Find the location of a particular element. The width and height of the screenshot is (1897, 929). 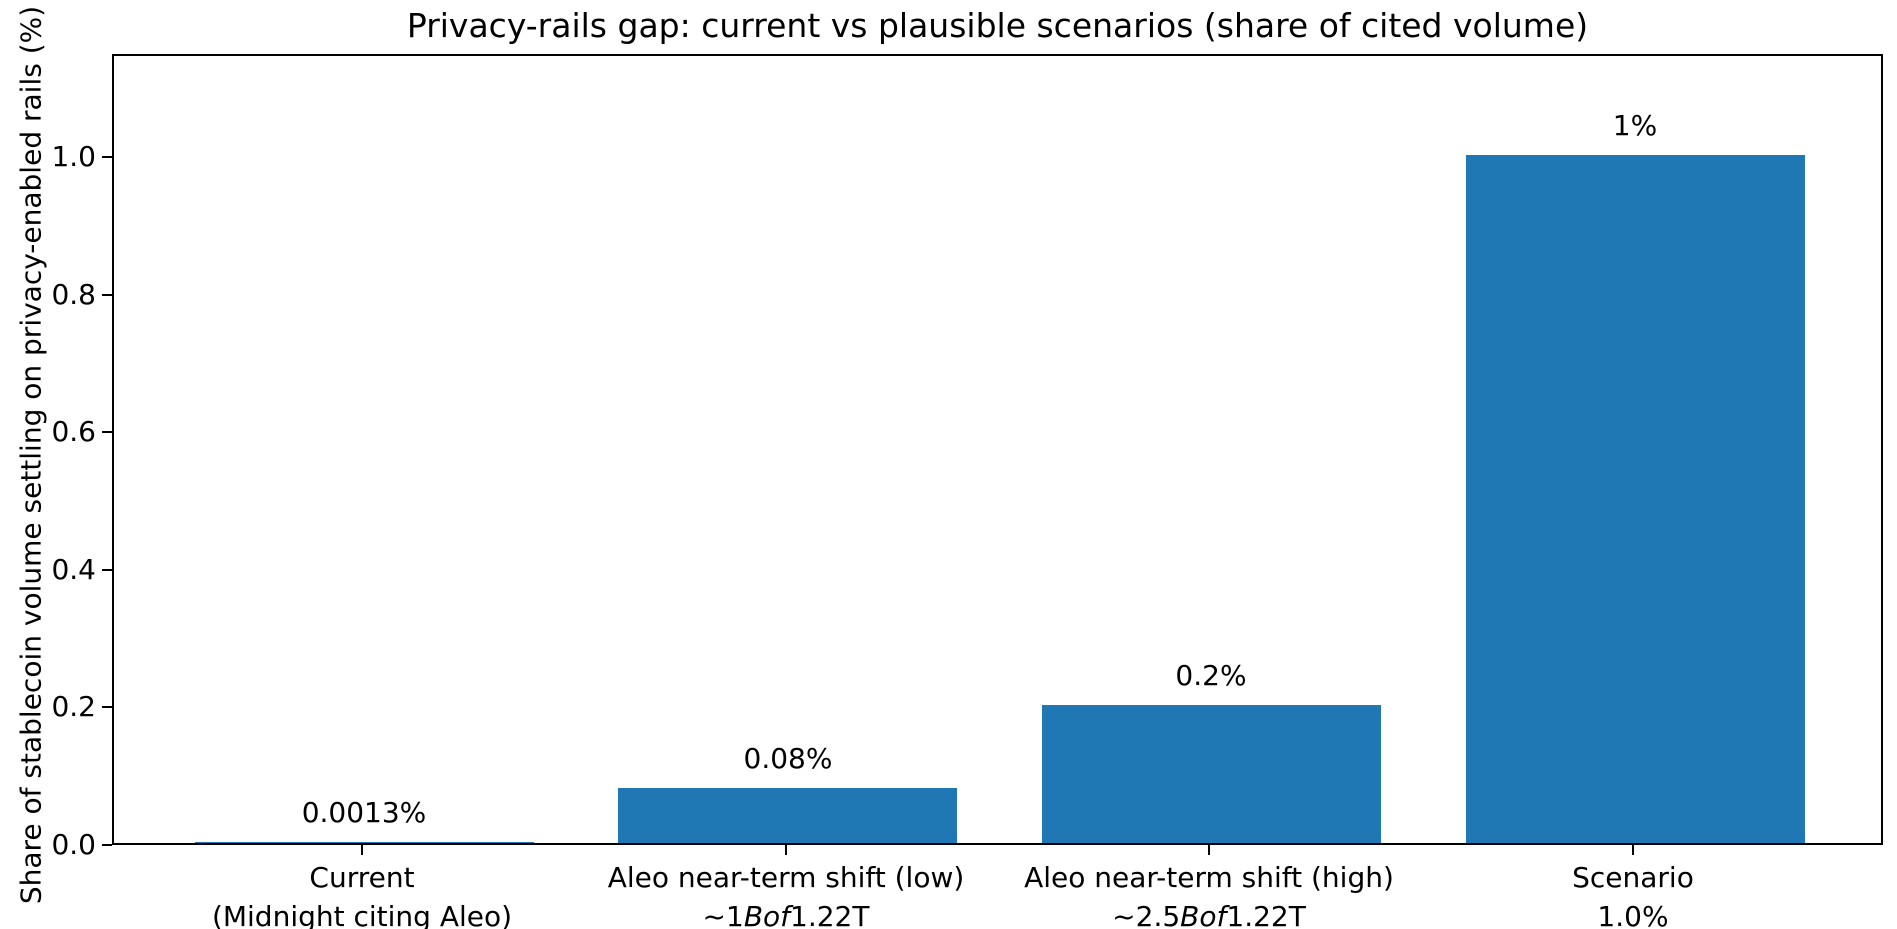

x-tick-label: Aleo near-term shift (high) ~2.5Bof1.22T is located at coordinates (1209, 893).